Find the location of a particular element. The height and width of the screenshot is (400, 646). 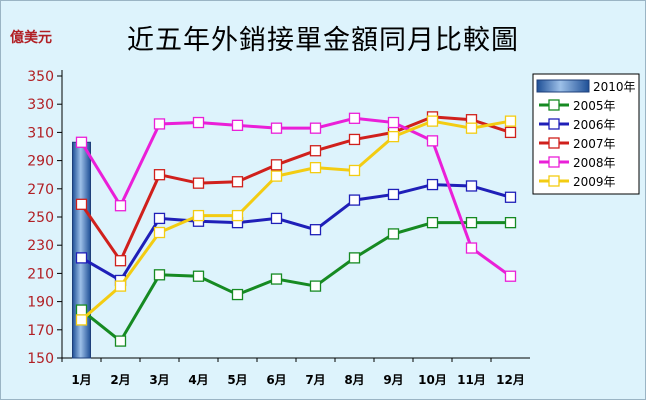

bar-2010 is located at coordinates (81, 250).